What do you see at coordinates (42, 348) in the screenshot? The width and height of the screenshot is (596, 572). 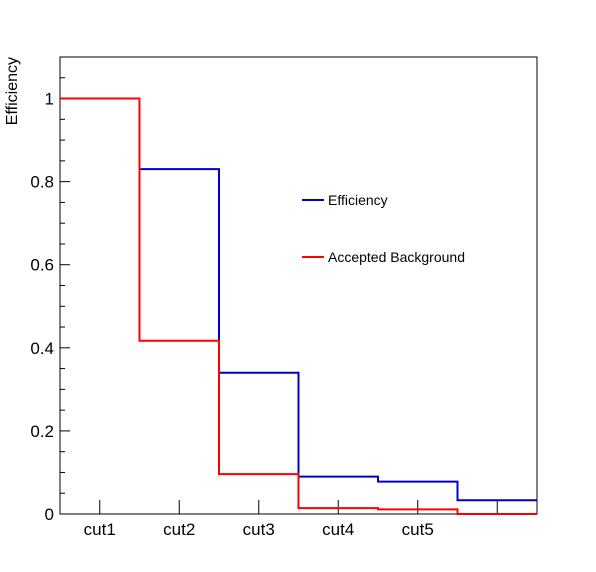 I see `y-tick-label: 0.4` at bounding box center [42, 348].